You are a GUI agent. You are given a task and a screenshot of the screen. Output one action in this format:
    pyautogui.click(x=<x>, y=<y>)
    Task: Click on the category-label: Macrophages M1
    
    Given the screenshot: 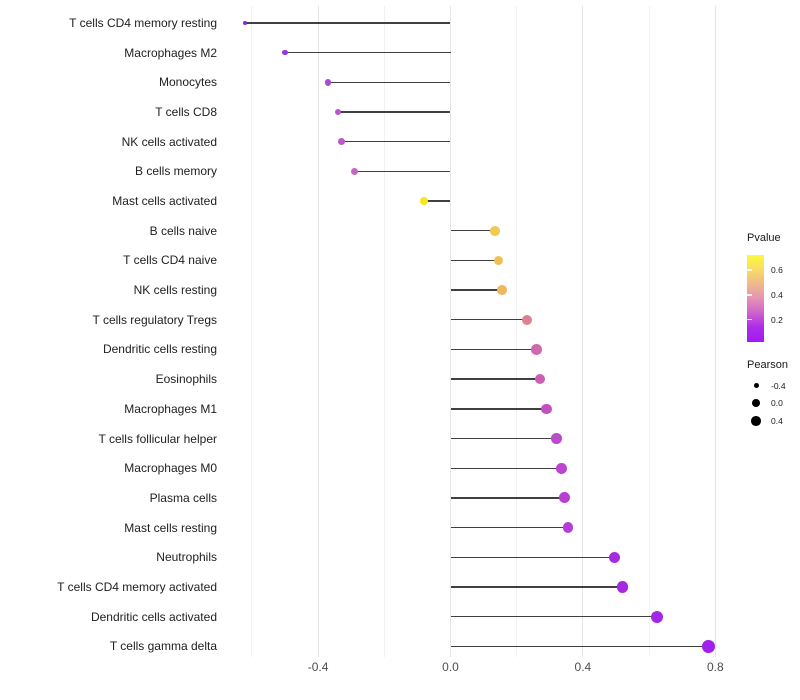 What is the action you would take?
    pyautogui.click(x=170, y=408)
    